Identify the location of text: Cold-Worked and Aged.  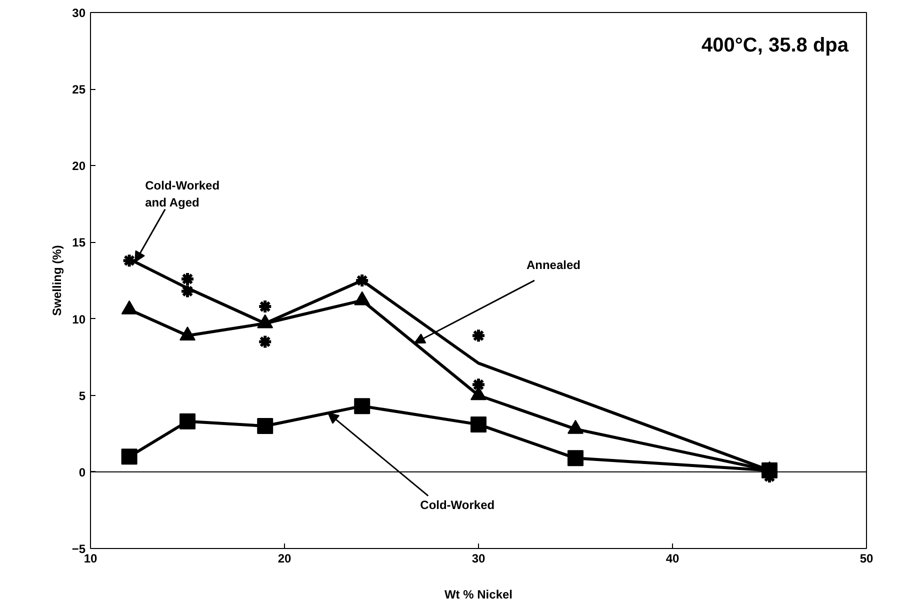
(182, 194).